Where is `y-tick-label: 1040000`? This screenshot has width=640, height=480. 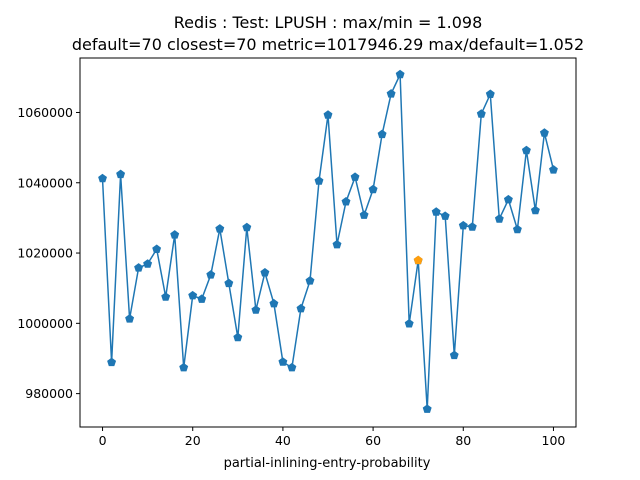 y-tick-label: 1040000 is located at coordinates (45, 182).